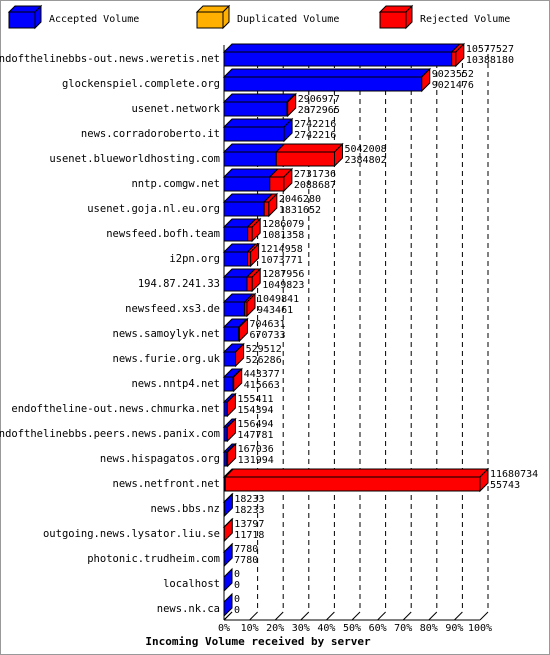 The height and width of the screenshot is (655, 550). I want to click on value-label: 670733, so click(267, 335).